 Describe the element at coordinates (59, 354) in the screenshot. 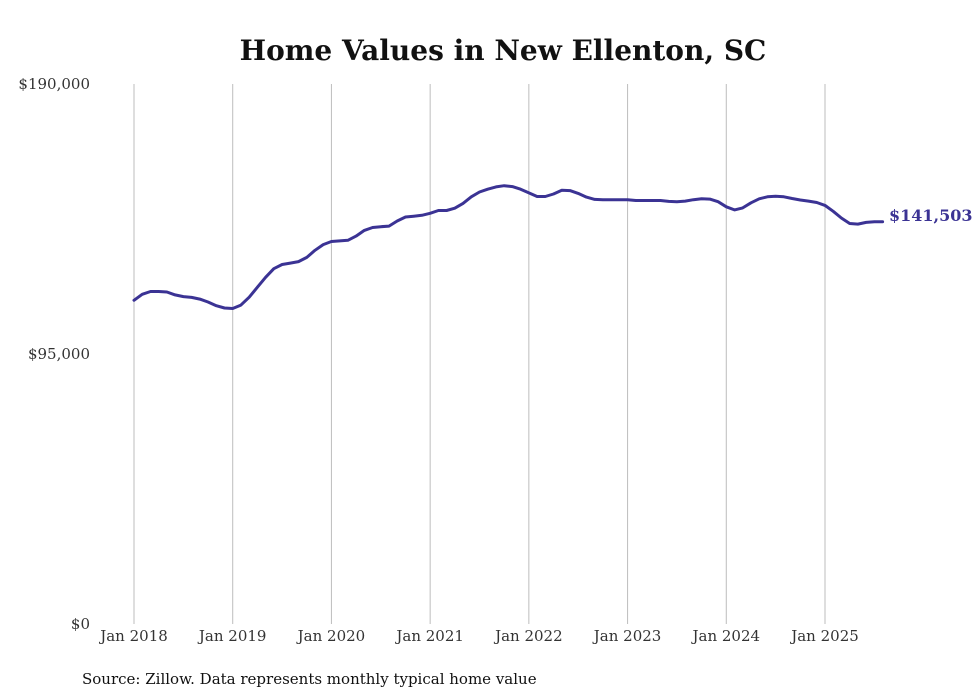

I see `y-tick-label: $95,000` at that location.